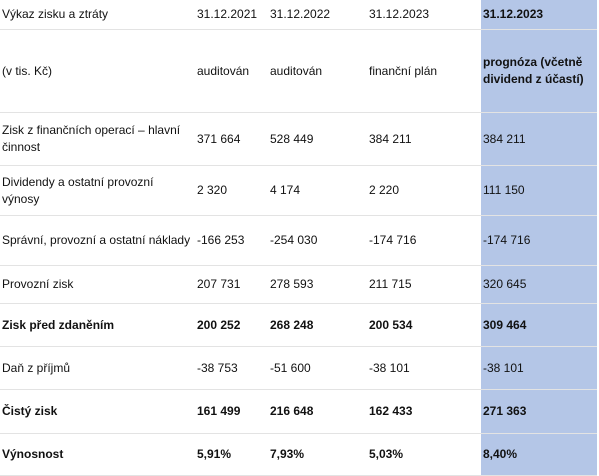 The image size is (599, 476). I want to click on cell: 320 645, so click(539, 284).